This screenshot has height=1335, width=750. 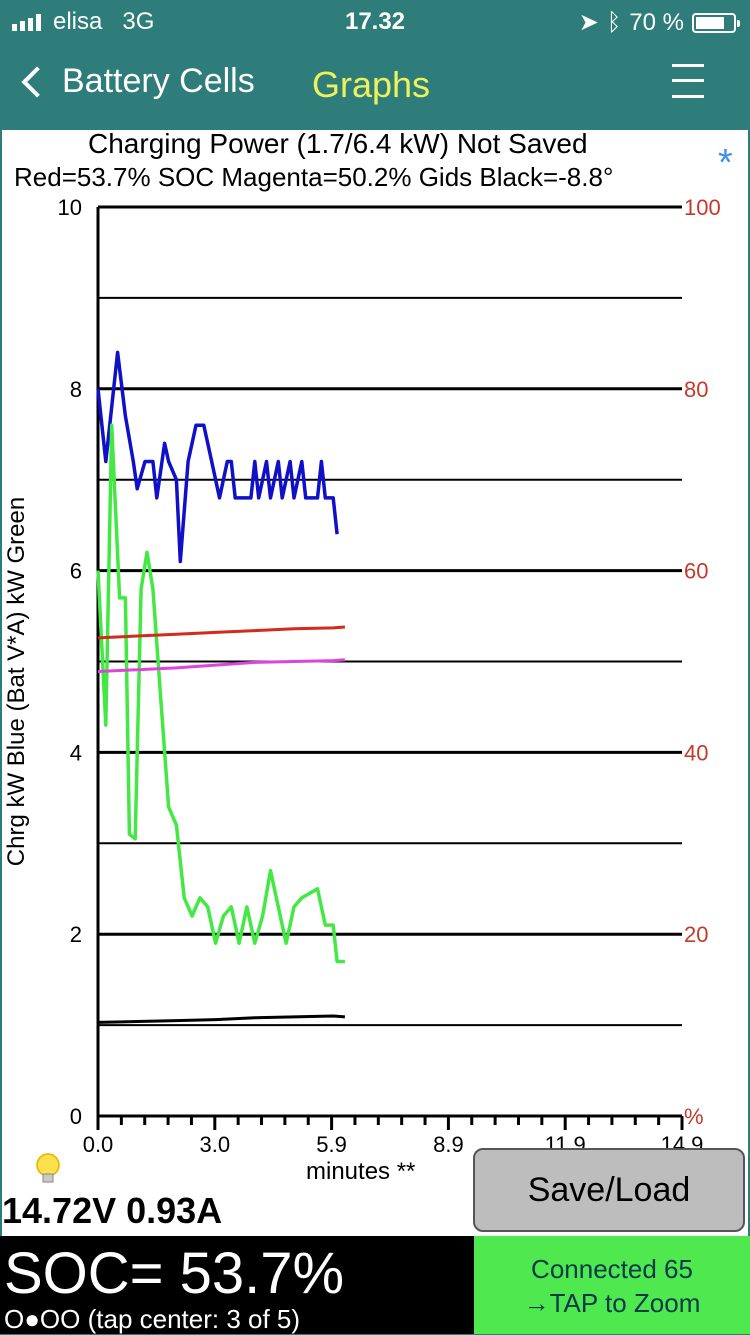 What do you see at coordinates (16, 681) in the screenshot?
I see `y-axis-label: Chrg kW Blue (Bat V*A) kW Green` at bounding box center [16, 681].